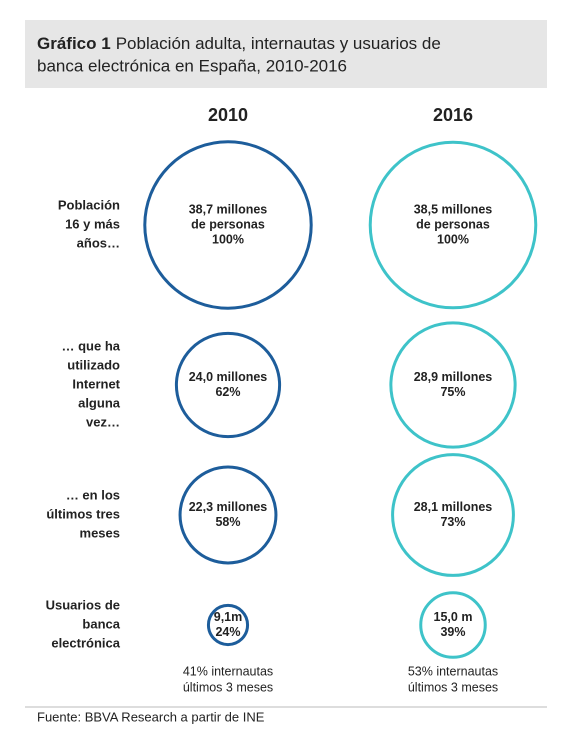 The image size is (570, 744). Describe the element at coordinates (89, 204) in the screenshot. I see `row-label: Población` at that location.